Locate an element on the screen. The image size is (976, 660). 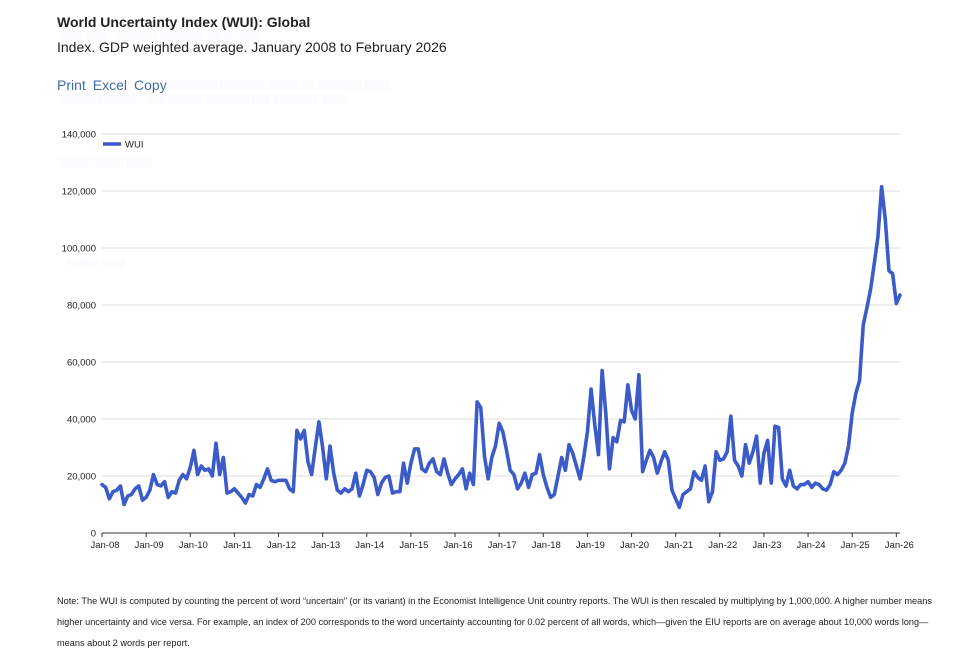
y-tick-label: 60,000 is located at coordinates (81, 363).